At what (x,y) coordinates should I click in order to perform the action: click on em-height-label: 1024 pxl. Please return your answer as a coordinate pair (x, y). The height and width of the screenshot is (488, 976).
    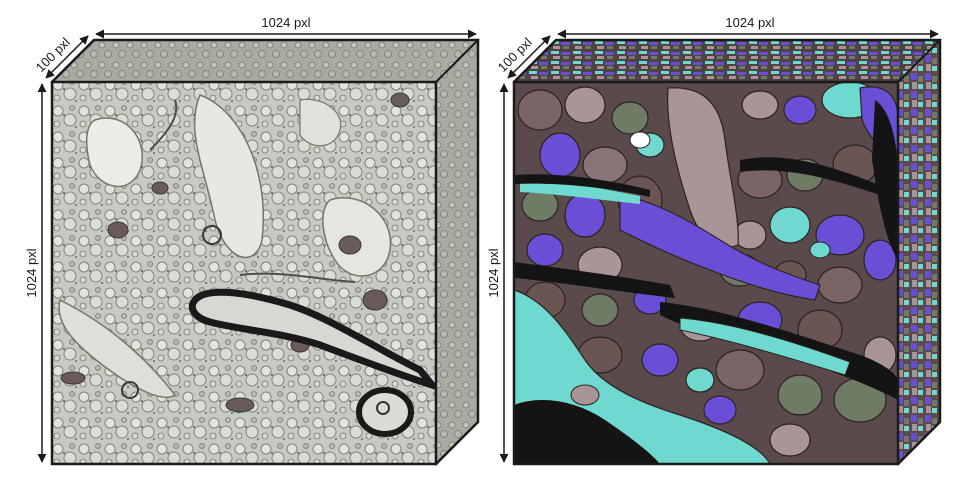
    Looking at the image, I should click on (31, 272).